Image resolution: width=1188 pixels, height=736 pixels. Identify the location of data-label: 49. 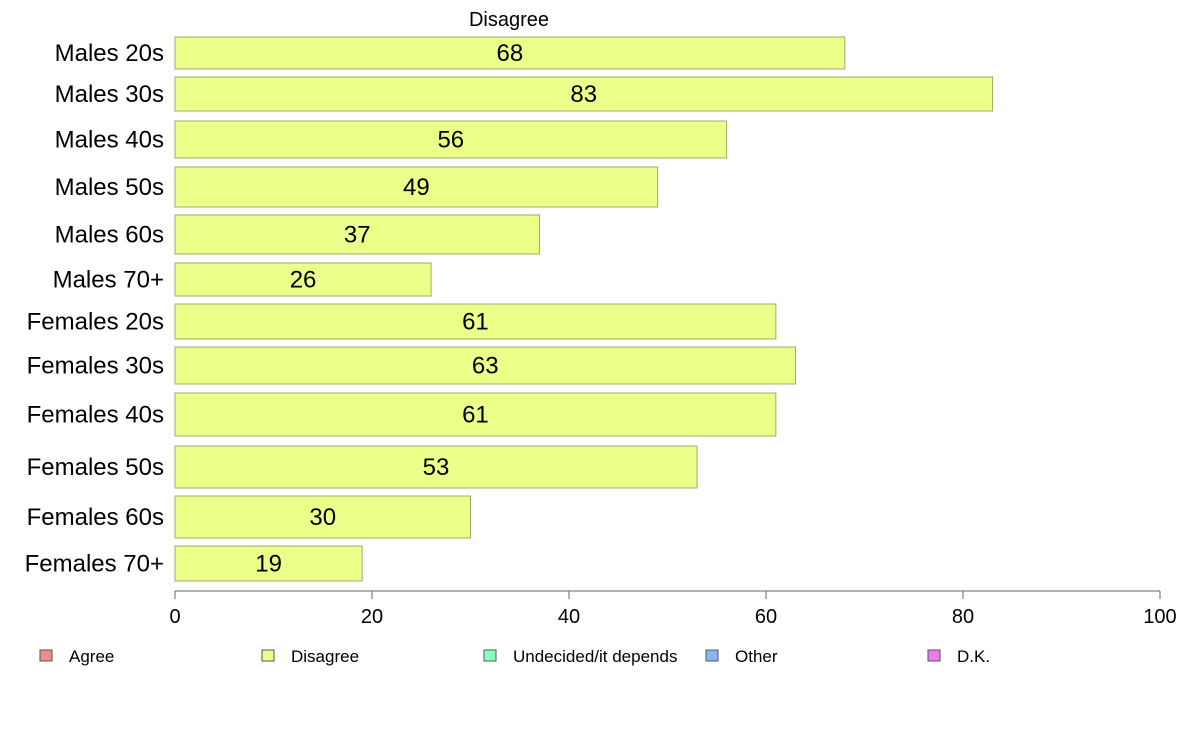
(416, 187).